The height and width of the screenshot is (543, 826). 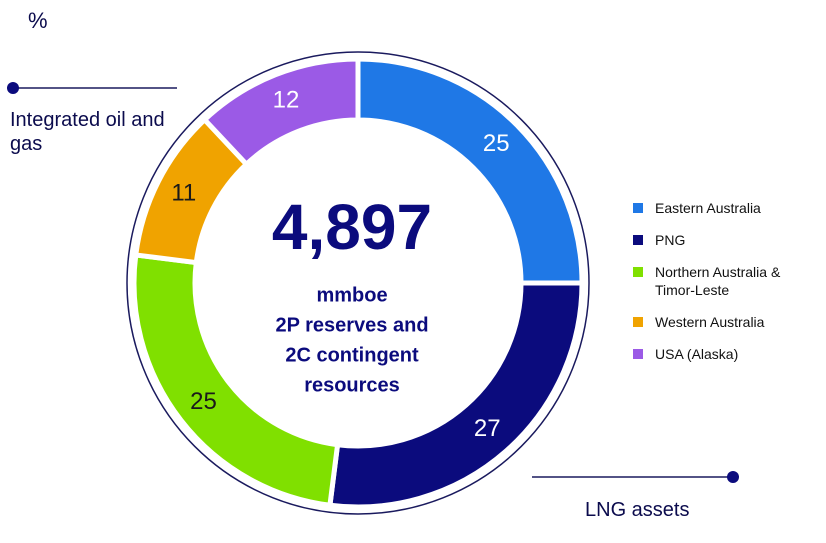 What do you see at coordinates (710, 322) in the screenshot?
I see `legend-label: Western Australia` at bounding box center [710, 322].